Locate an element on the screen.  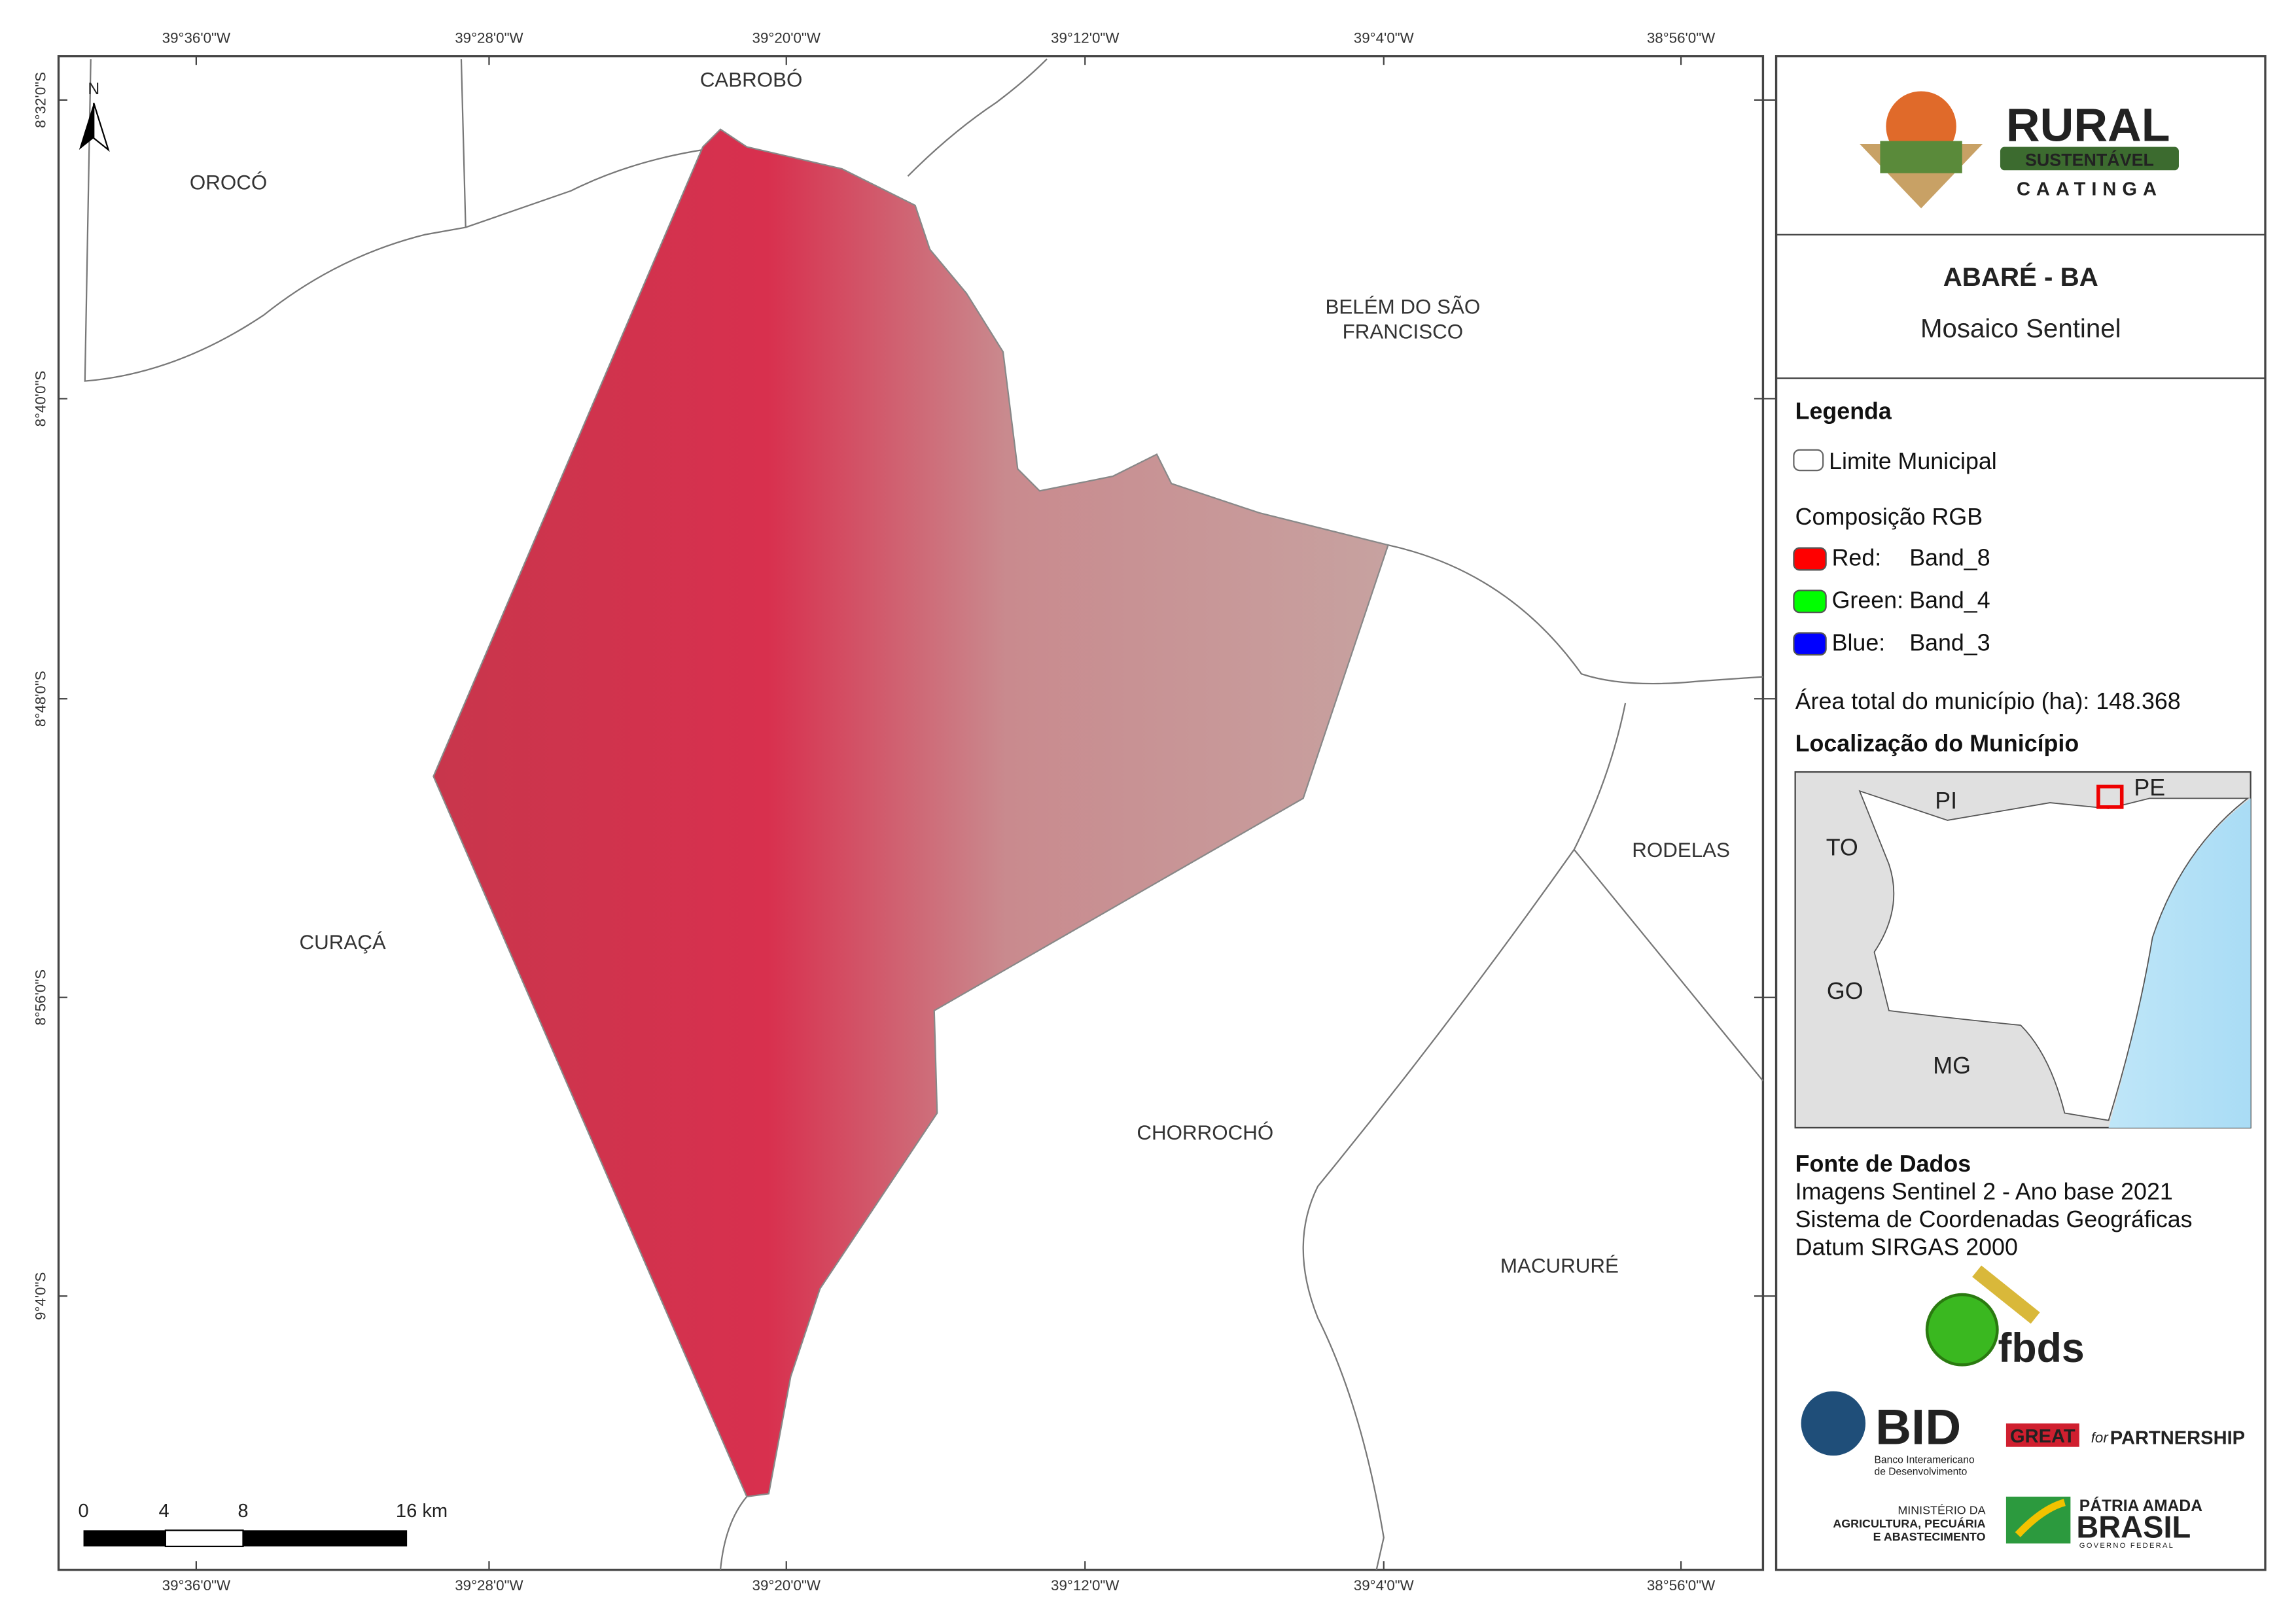
band-name: Band_8 is located at coordinates (1949, 558).